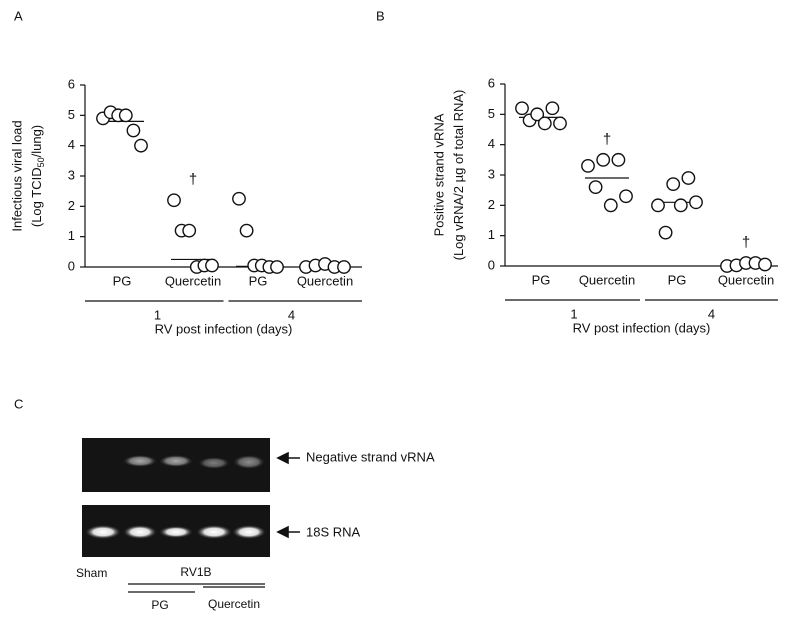 The width and height of the screenshot is (800, 617). I want to click on panel-label: B, so click(380, 15).